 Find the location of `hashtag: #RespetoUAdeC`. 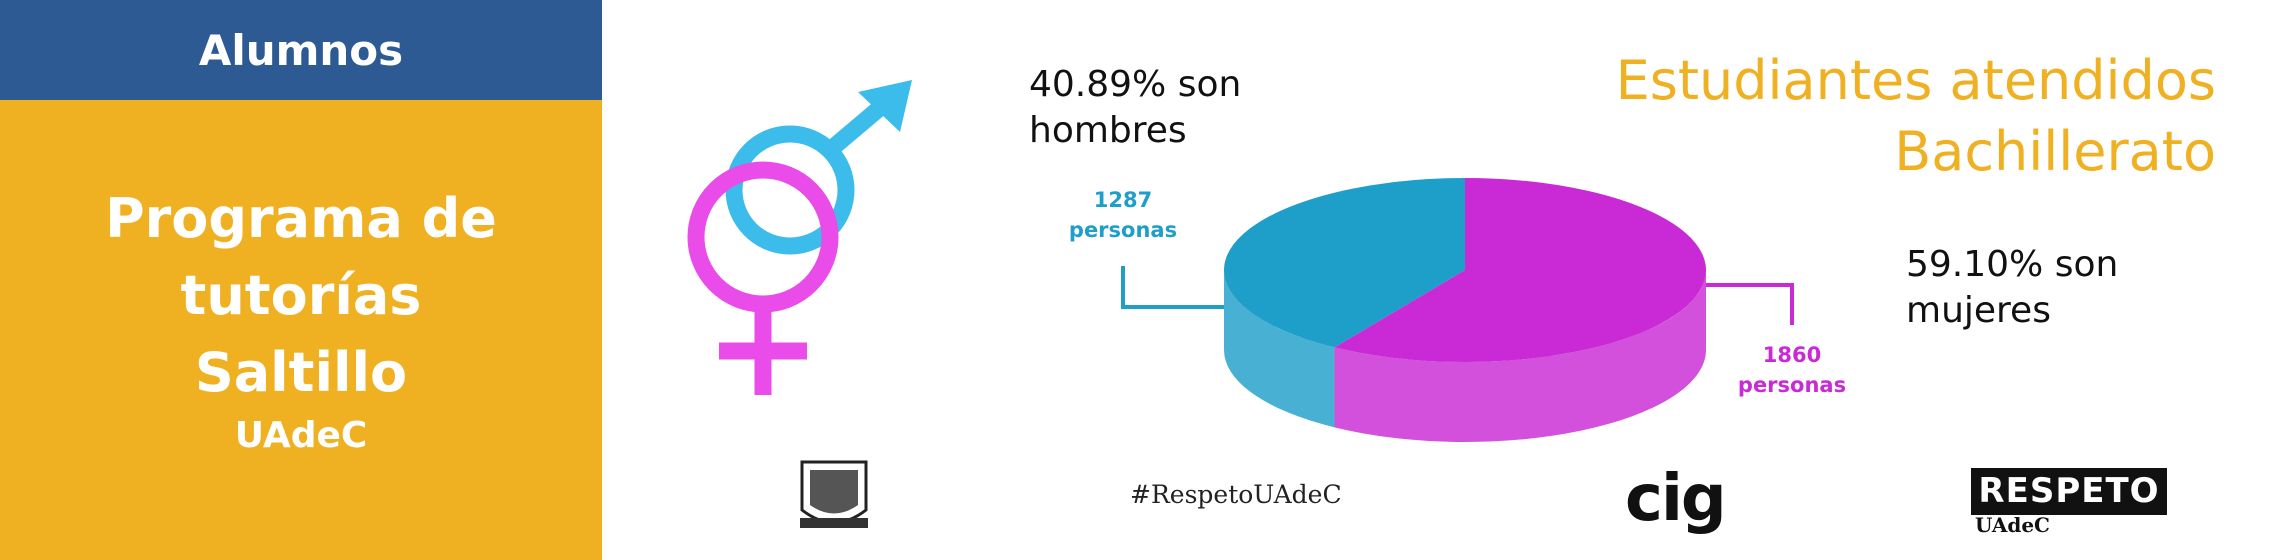

hashtag: #RespetoUAdeC is located at coordinates (1236, 494).